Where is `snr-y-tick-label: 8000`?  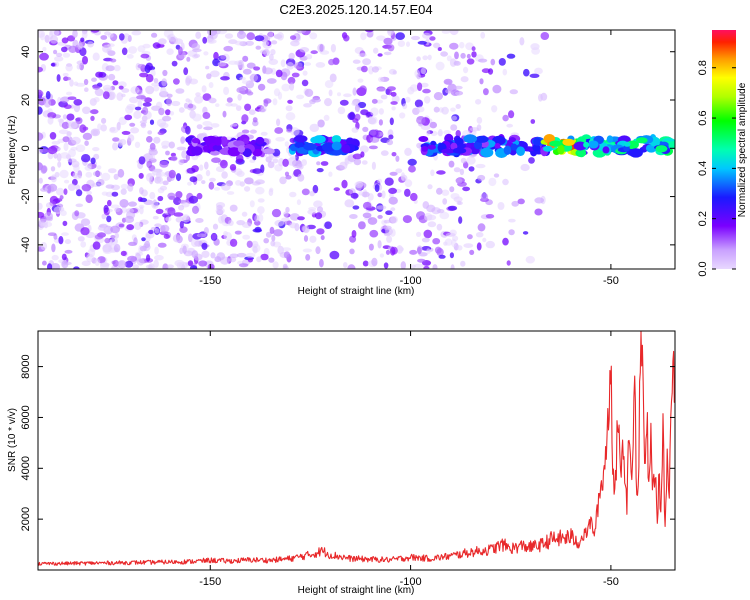 snr-y-tick-label: 8000 is located at coordinates (26, 366).